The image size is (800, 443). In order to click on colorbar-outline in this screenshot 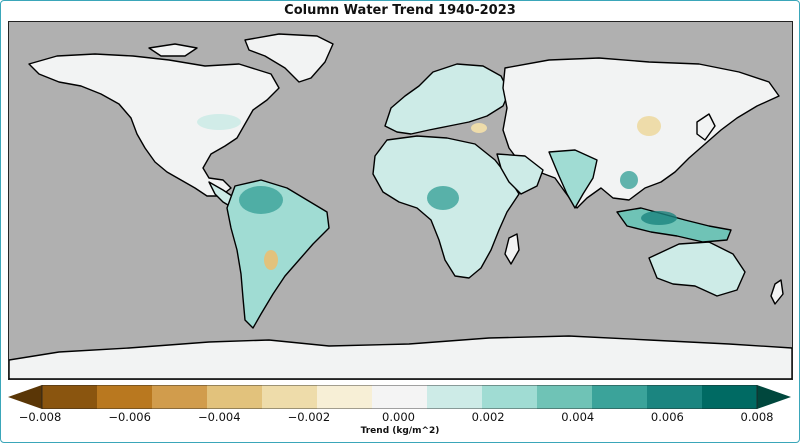, I will do `click(399, 397)`.